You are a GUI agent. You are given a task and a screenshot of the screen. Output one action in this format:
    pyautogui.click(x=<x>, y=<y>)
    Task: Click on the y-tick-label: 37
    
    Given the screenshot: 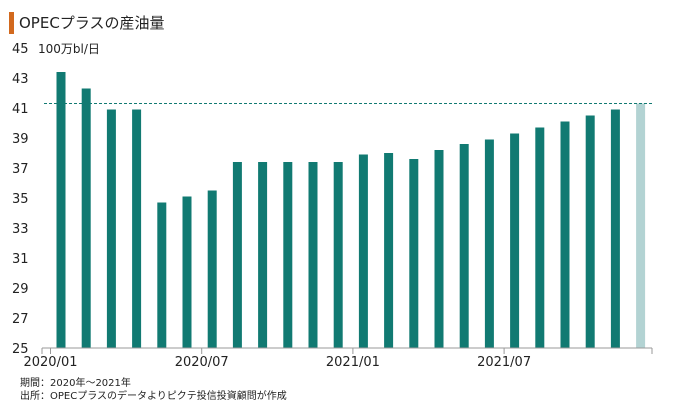 What is the action you would take?
    pyautogui.click(x=20, y=169)
    